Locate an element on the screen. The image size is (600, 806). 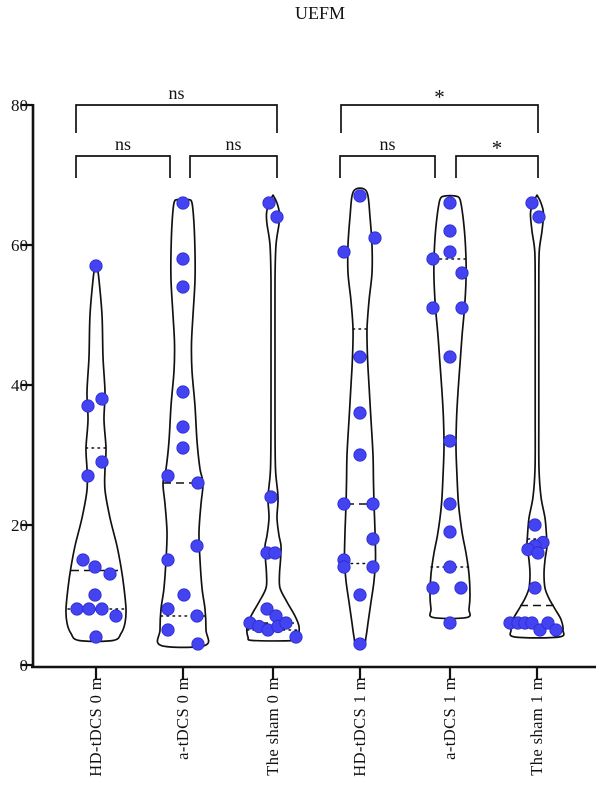
x-category-label: a-tDCS 0 m is located at coordinates (182, 718).